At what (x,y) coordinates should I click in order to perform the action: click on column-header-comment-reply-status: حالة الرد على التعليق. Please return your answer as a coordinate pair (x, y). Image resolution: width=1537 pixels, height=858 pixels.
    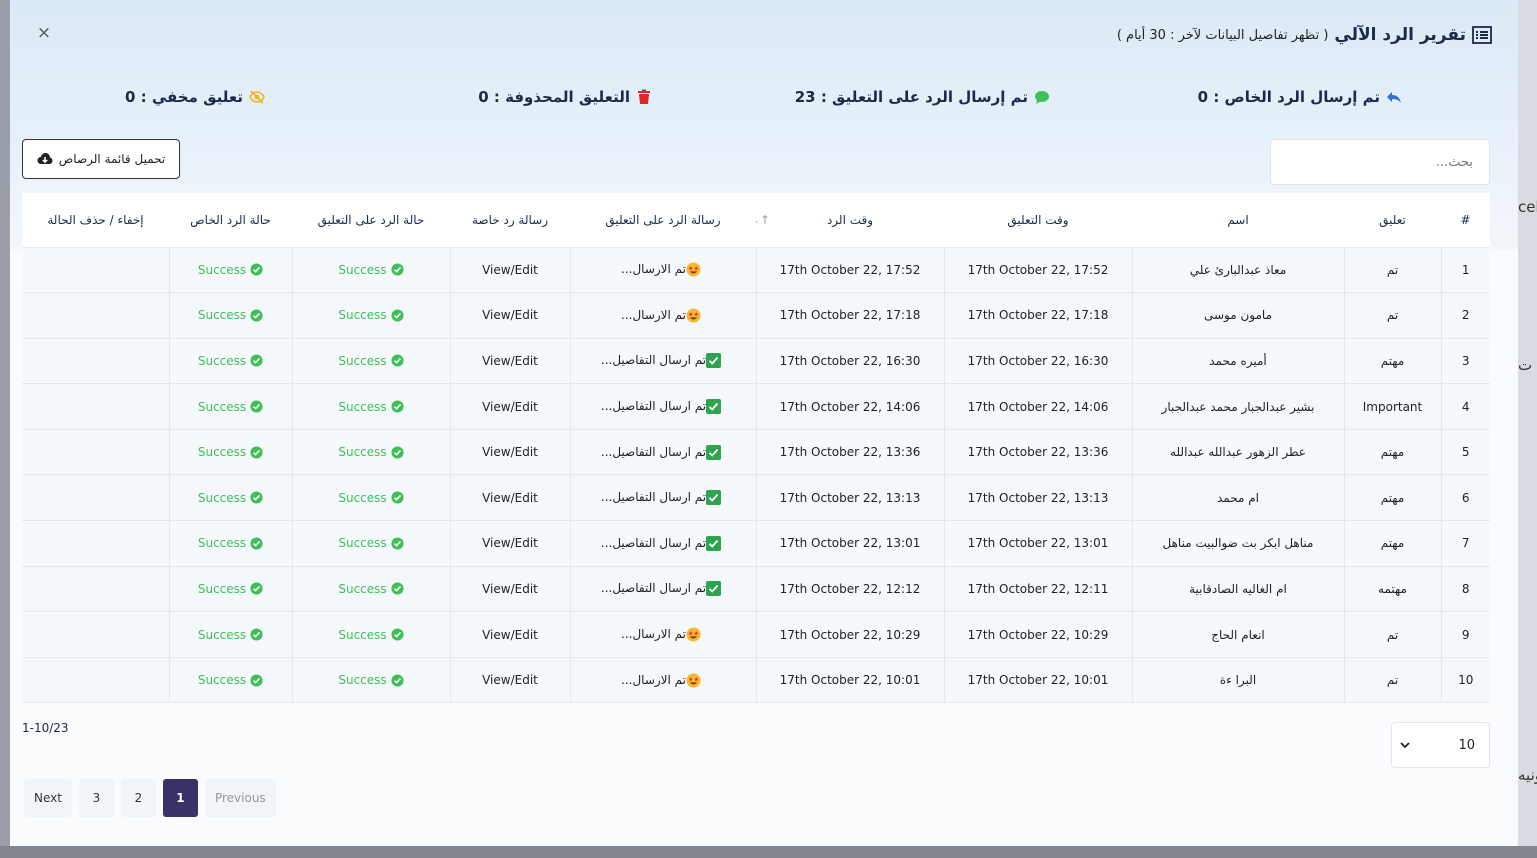
    Looking at the image, I should click on (371, 220).